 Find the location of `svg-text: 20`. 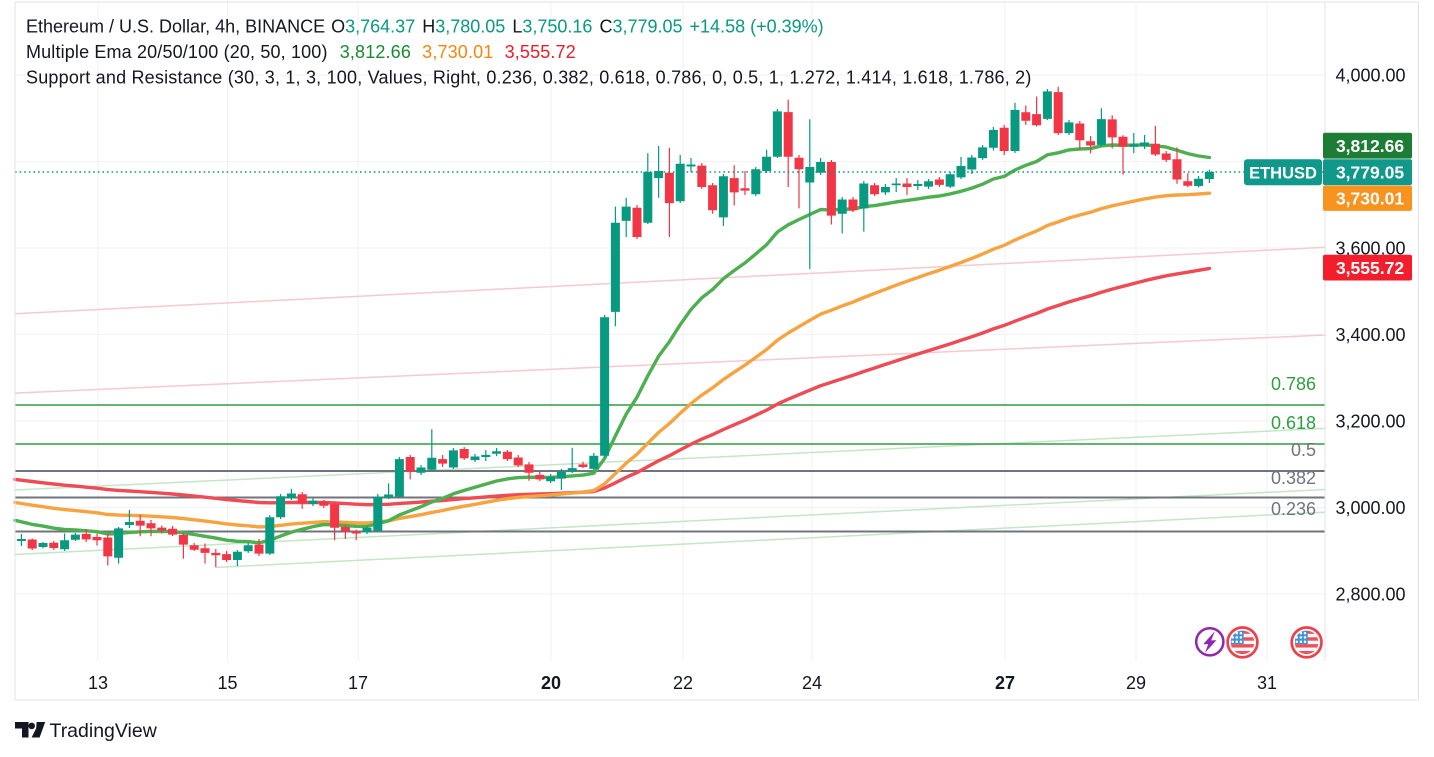

svg-text: 20 is located at coordinates (551, 683).